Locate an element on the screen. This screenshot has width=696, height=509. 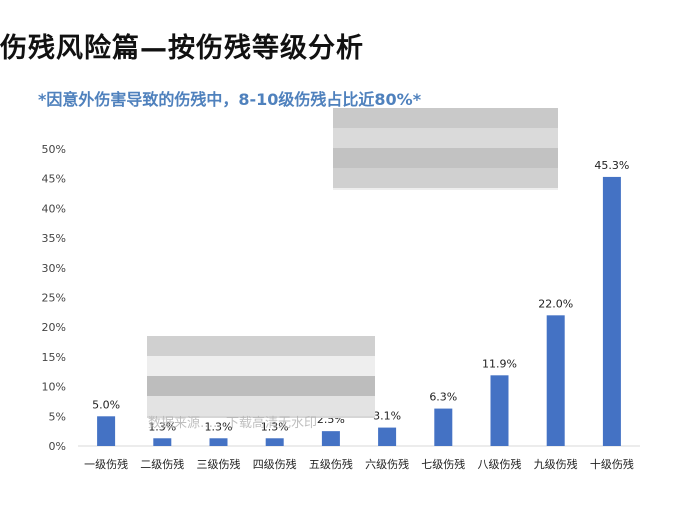
y-axis-ticks: 0% 5% 10% 15% 20% 25% 30% 35% 40% 45% 50% is located at coordinates (54, 298).